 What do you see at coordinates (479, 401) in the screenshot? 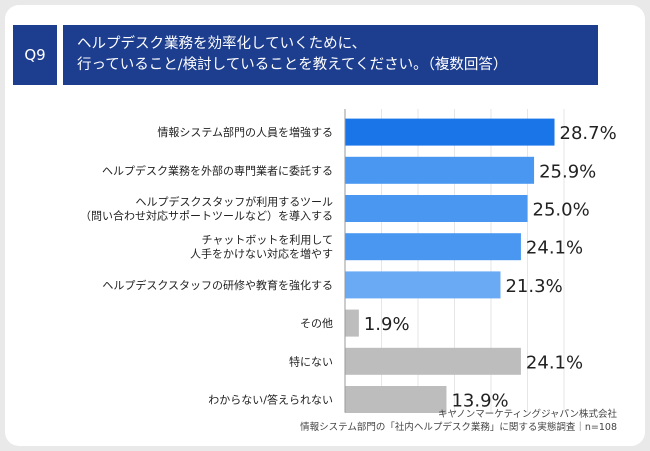
I see `bar-value-label: 13.9%` at bounding box center [479, 401].